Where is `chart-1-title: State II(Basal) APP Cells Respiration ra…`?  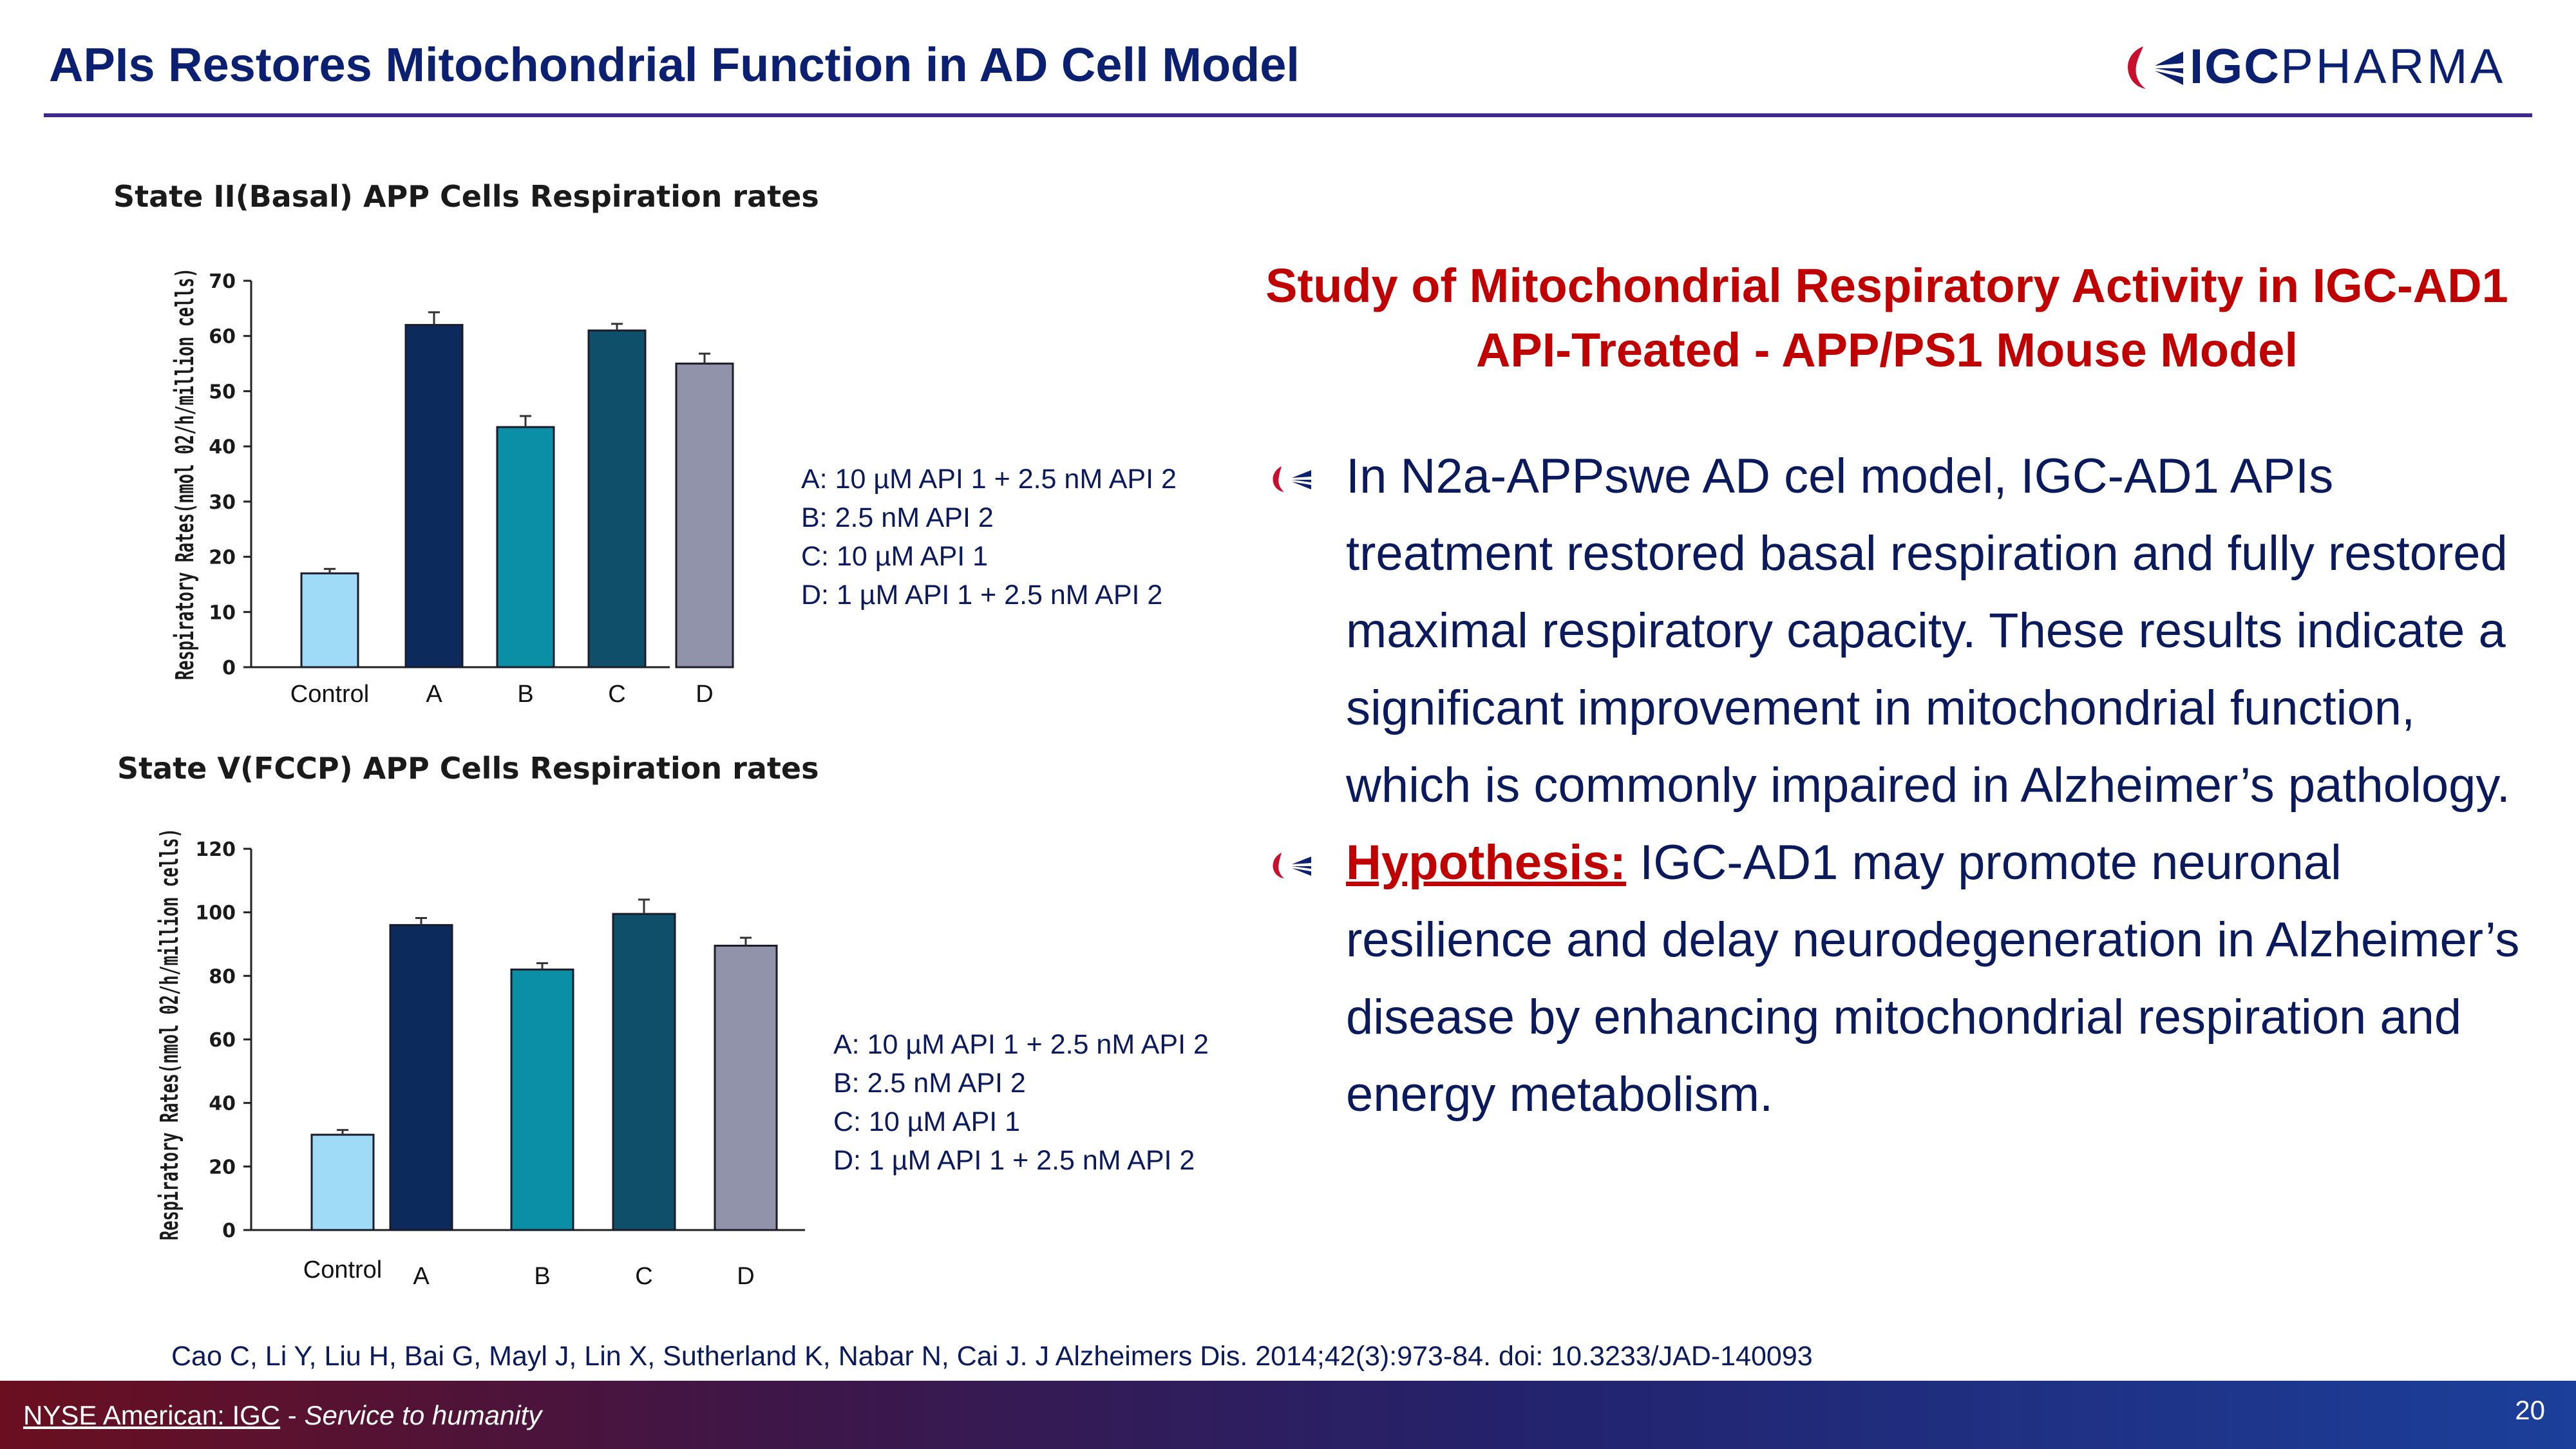
chart-1-title: State II(Basal) APP Cells Respiration ra… is located at coordinates (466, 197).